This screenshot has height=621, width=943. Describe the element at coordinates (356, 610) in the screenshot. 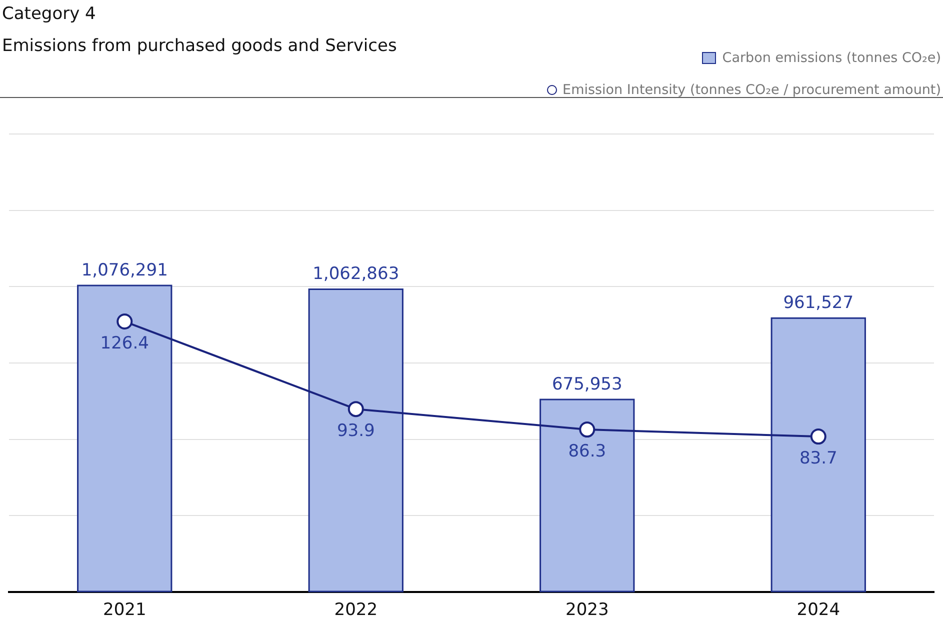

I see `x-tick-label: 2022` at that location.